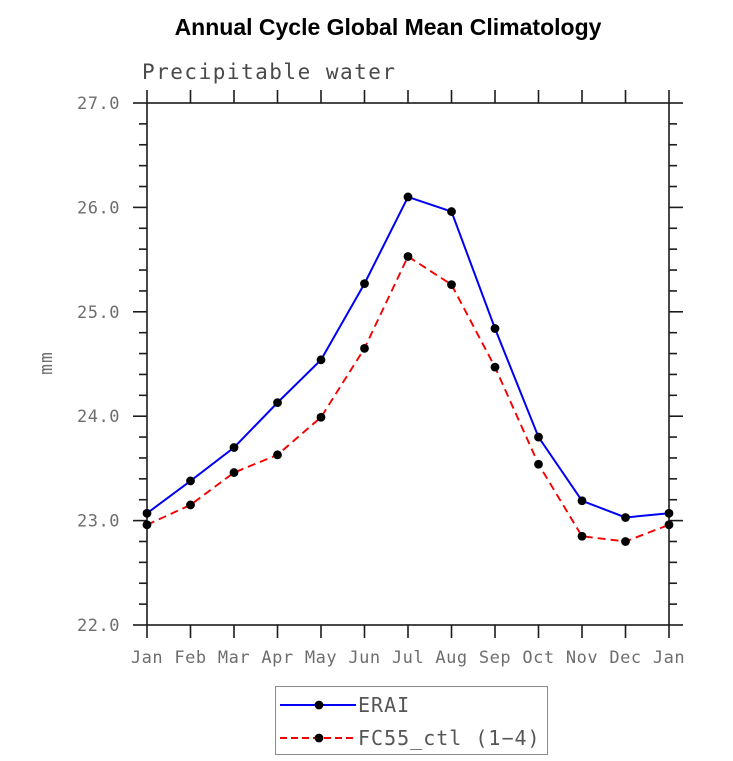  What do you see at coordinates (277, 658) in the screenshot?
I see `x-tick-label: Apr` at bounding box center [277, 658].